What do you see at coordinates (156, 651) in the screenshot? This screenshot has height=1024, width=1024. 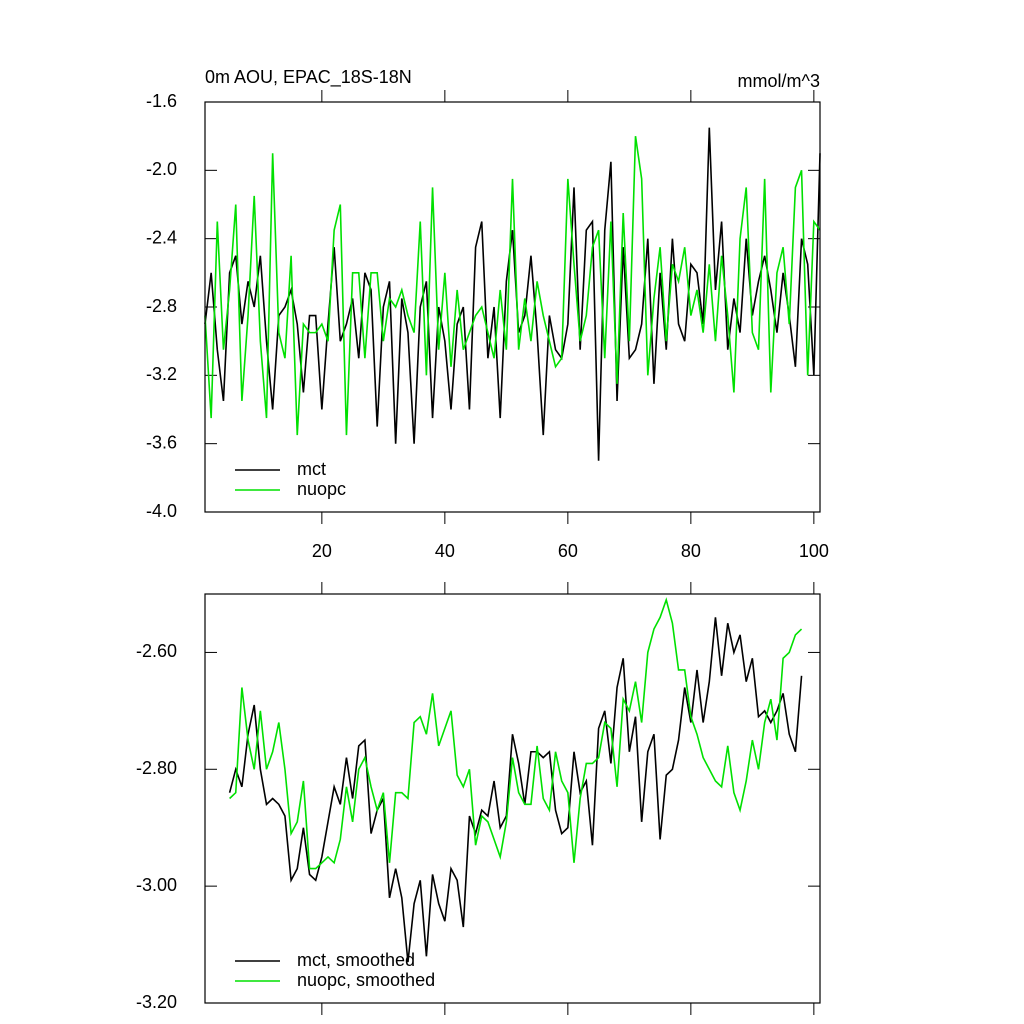 I see `y-tick-label: -2.60` at bounding box center [156, 651].